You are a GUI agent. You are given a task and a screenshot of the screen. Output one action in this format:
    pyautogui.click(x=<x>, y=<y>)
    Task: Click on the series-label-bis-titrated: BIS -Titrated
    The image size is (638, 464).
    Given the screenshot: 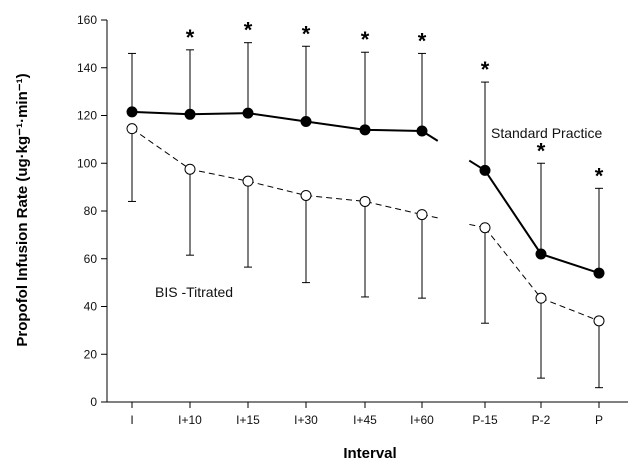 What is the action you would take?
    pyautogui.click(x=194, y=292)
    